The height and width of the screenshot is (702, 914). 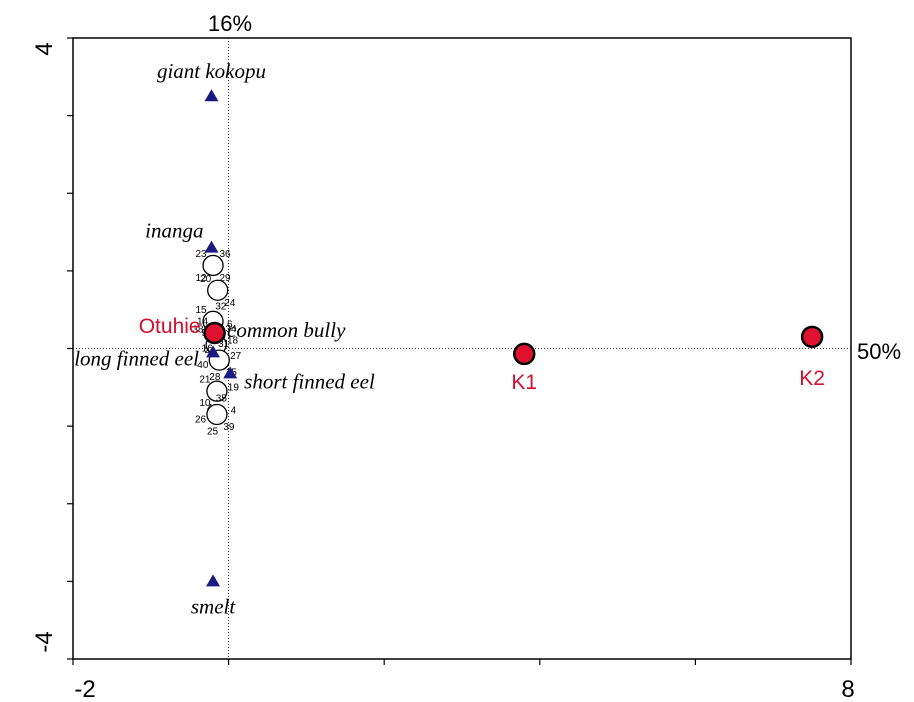 I want to click on site-point-label: 6, so click(x=230, y=324).